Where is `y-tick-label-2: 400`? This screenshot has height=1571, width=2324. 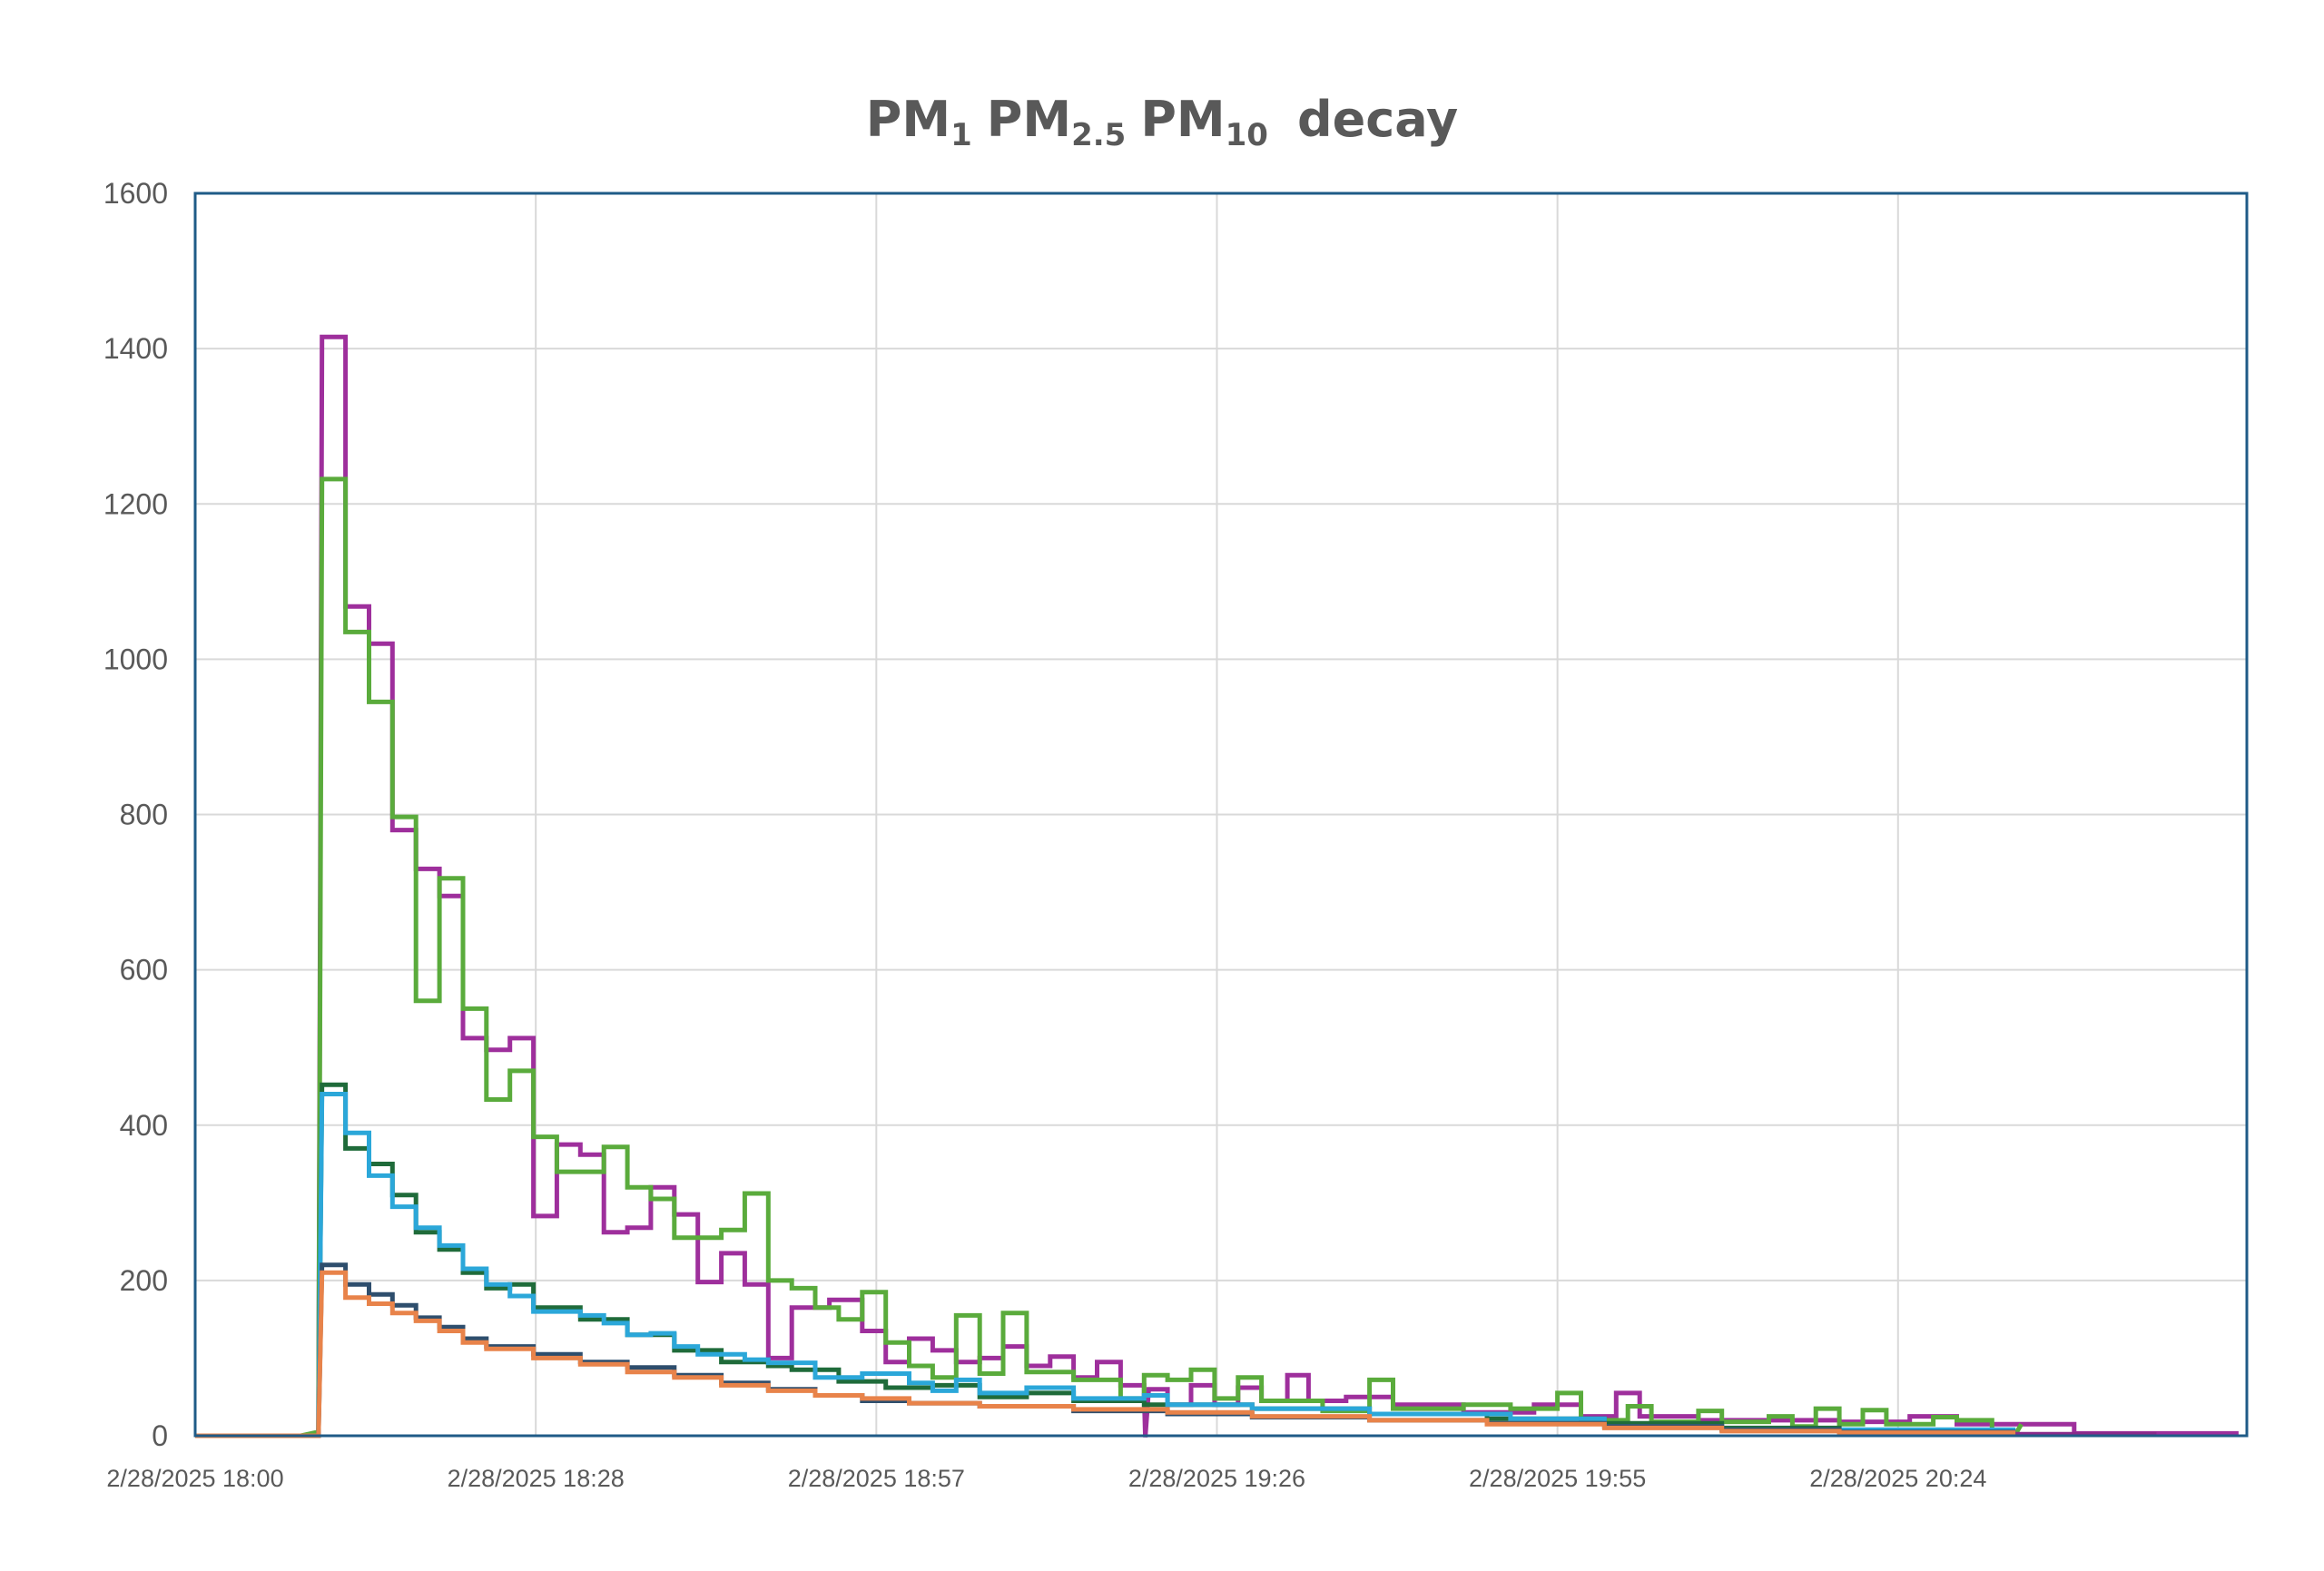 y-tick-label-2: 400 is located at coordinates (144, 1125).